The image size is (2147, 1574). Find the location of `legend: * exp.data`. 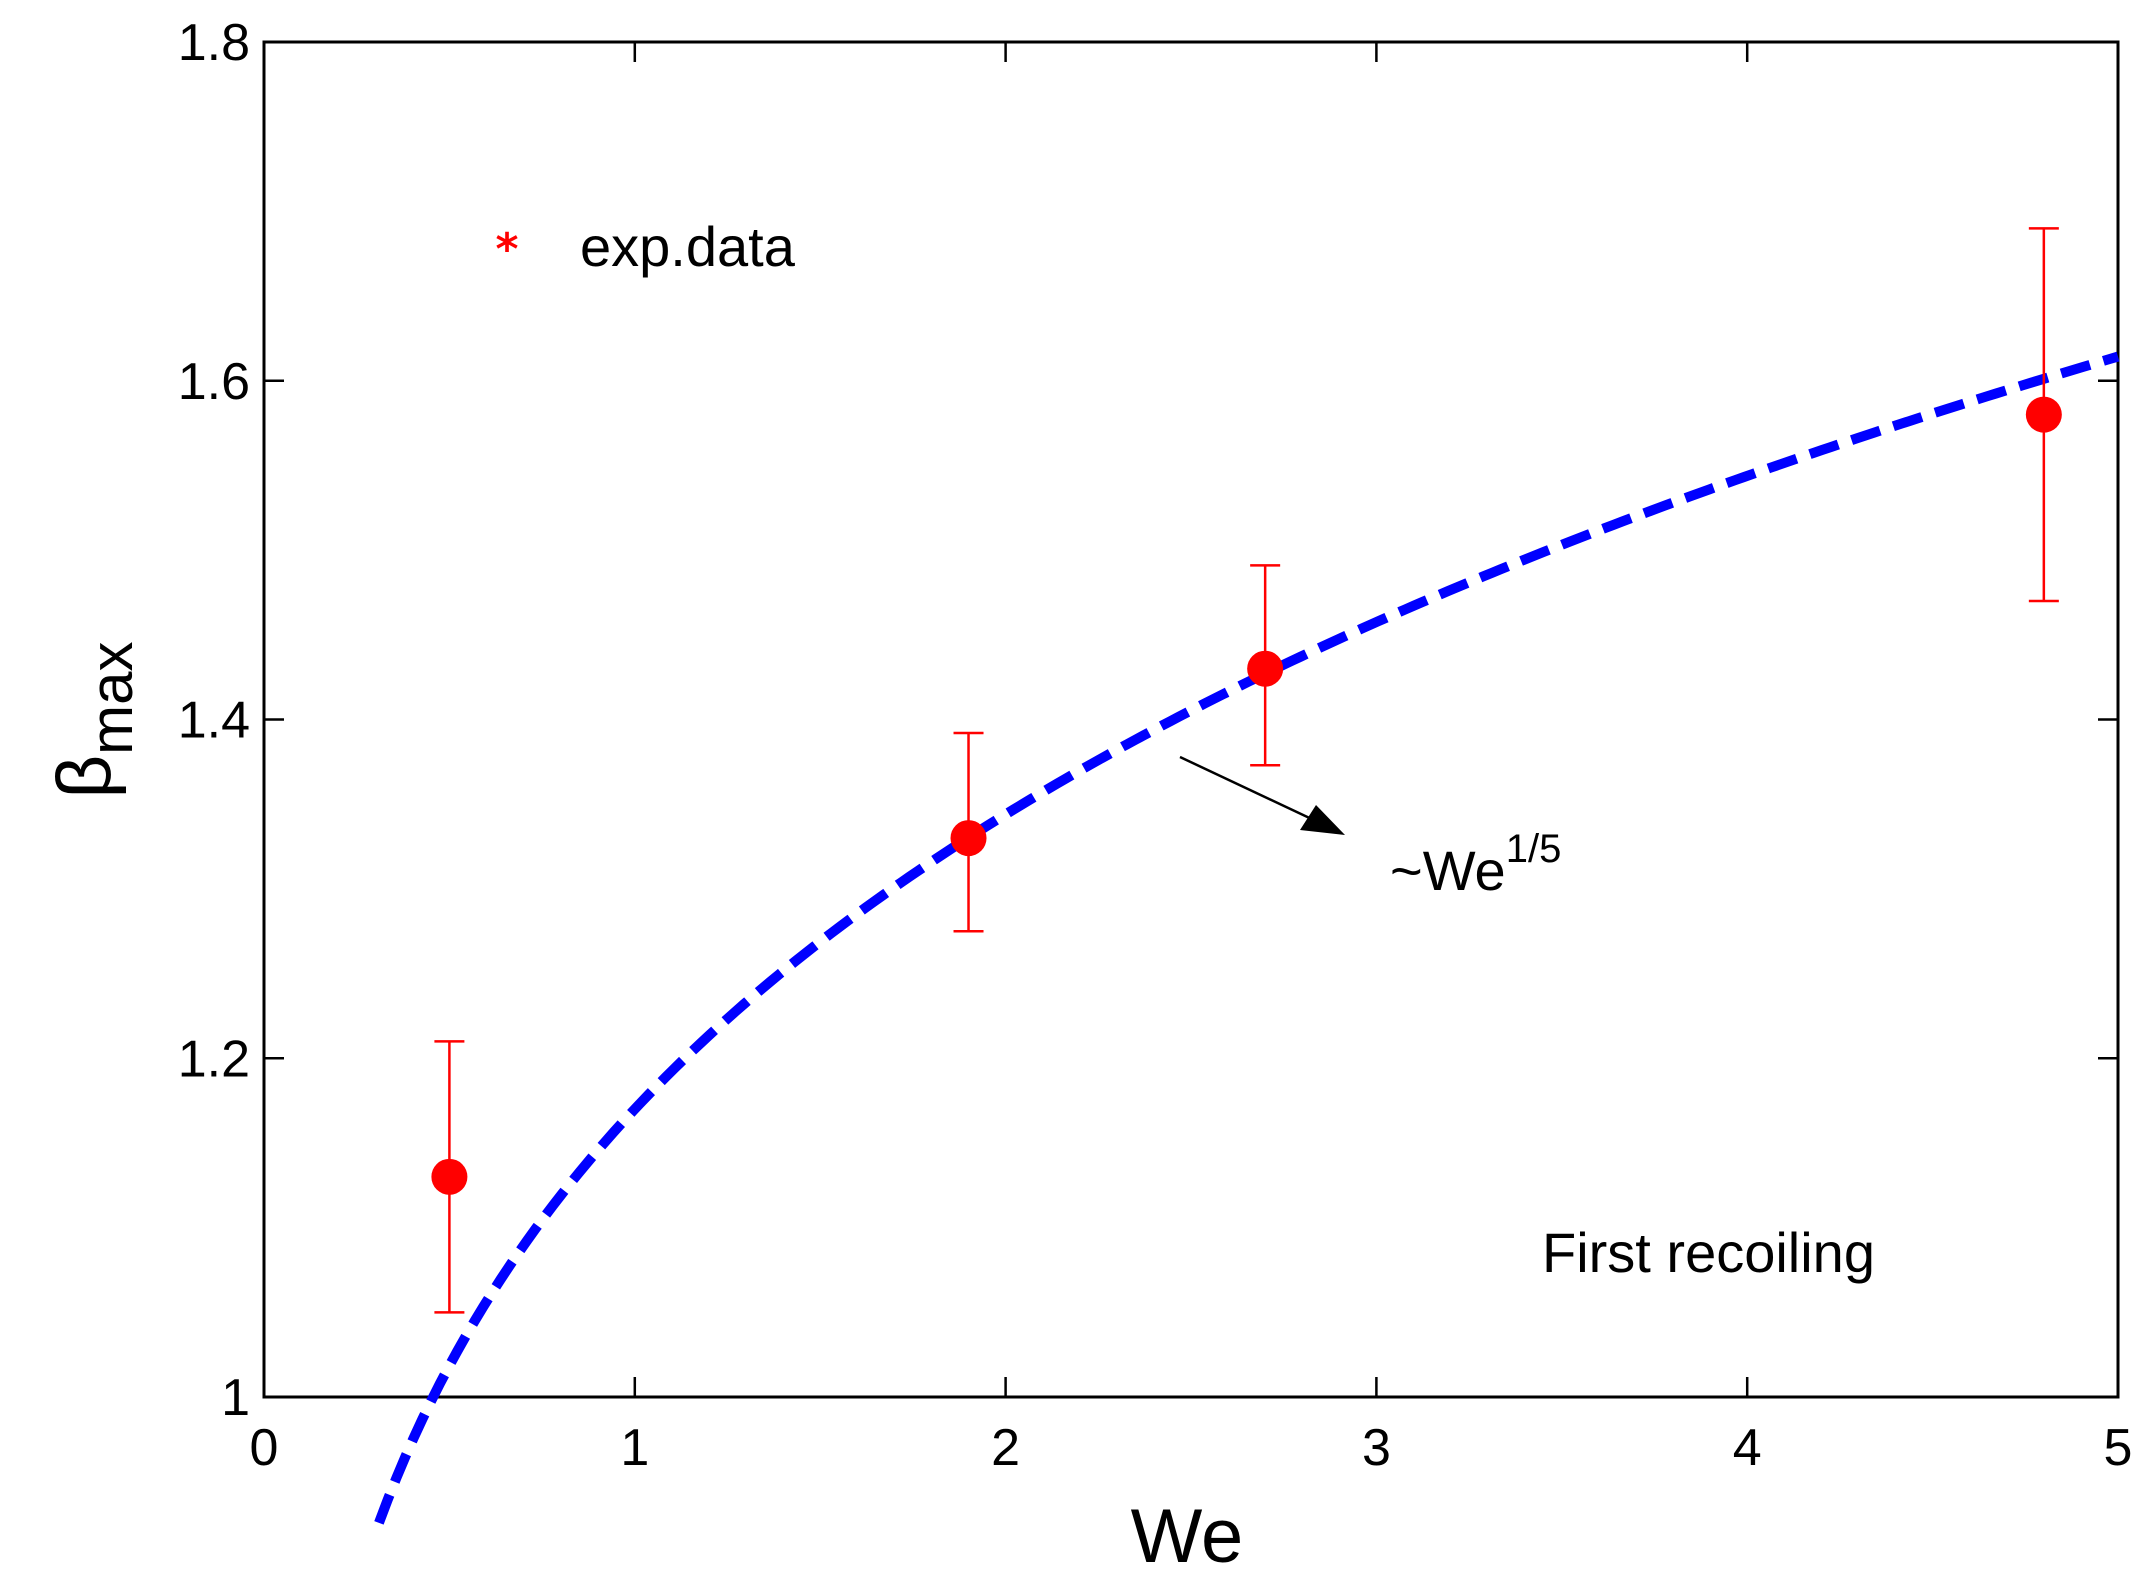

legend: * exp.data is located at coordinates (645, 246).